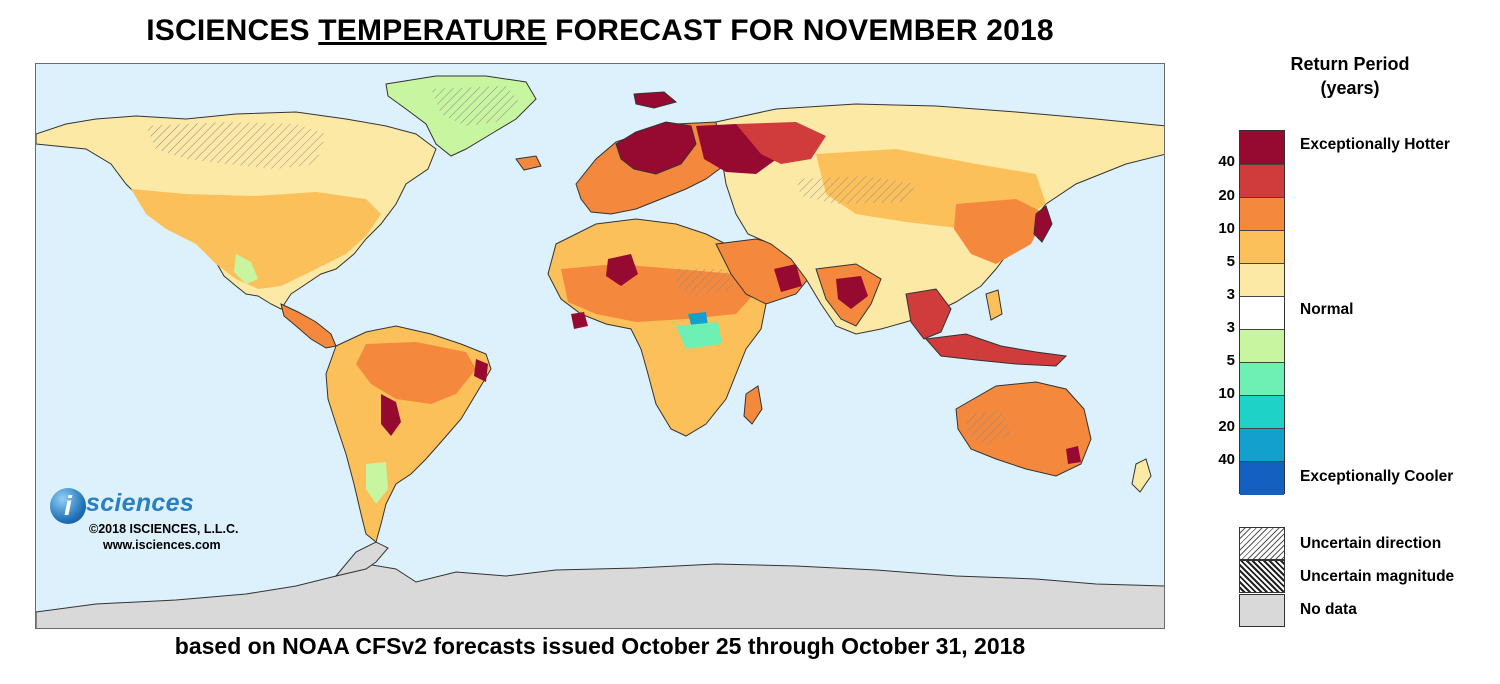  I want to click on central-america, so click(308, 326).